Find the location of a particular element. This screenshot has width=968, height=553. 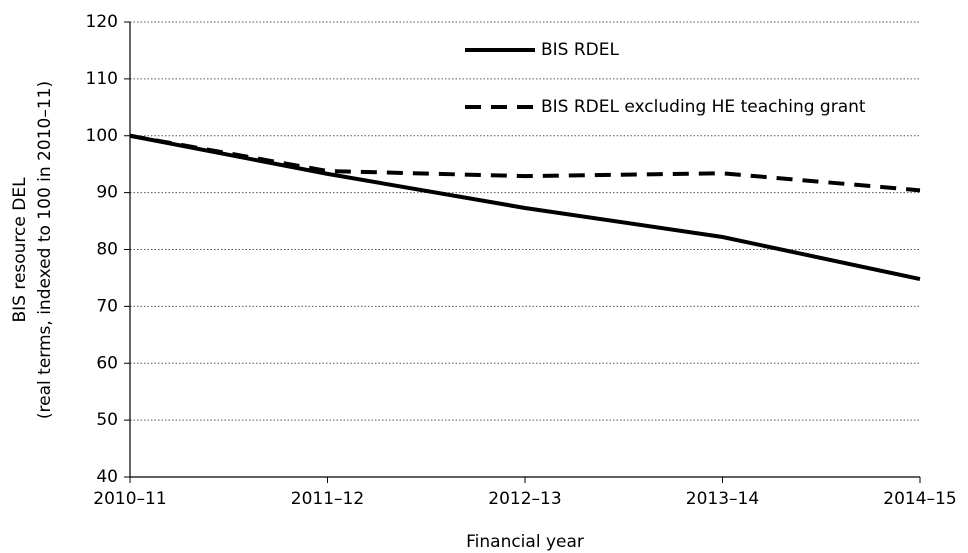

x-tick-label: 2012–13 is located at coordinates (524, 499).